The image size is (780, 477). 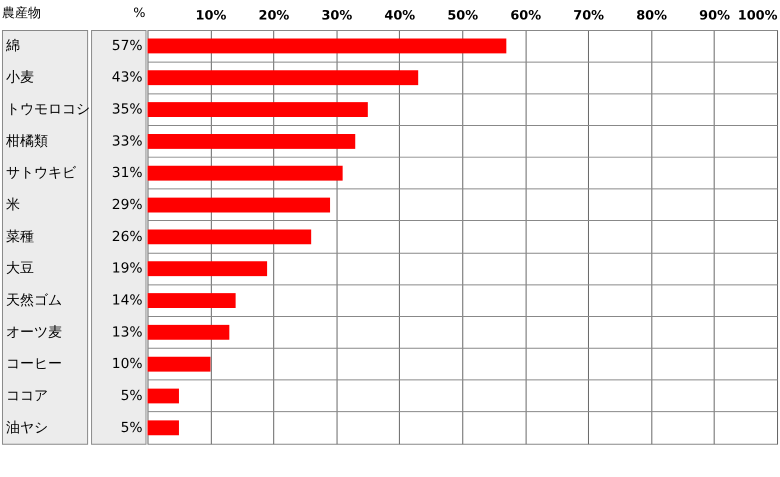 What do you see at coordinates (127, 300) in the screenshot?
I see `data-label: 14%` at bounding box center [127, 300].